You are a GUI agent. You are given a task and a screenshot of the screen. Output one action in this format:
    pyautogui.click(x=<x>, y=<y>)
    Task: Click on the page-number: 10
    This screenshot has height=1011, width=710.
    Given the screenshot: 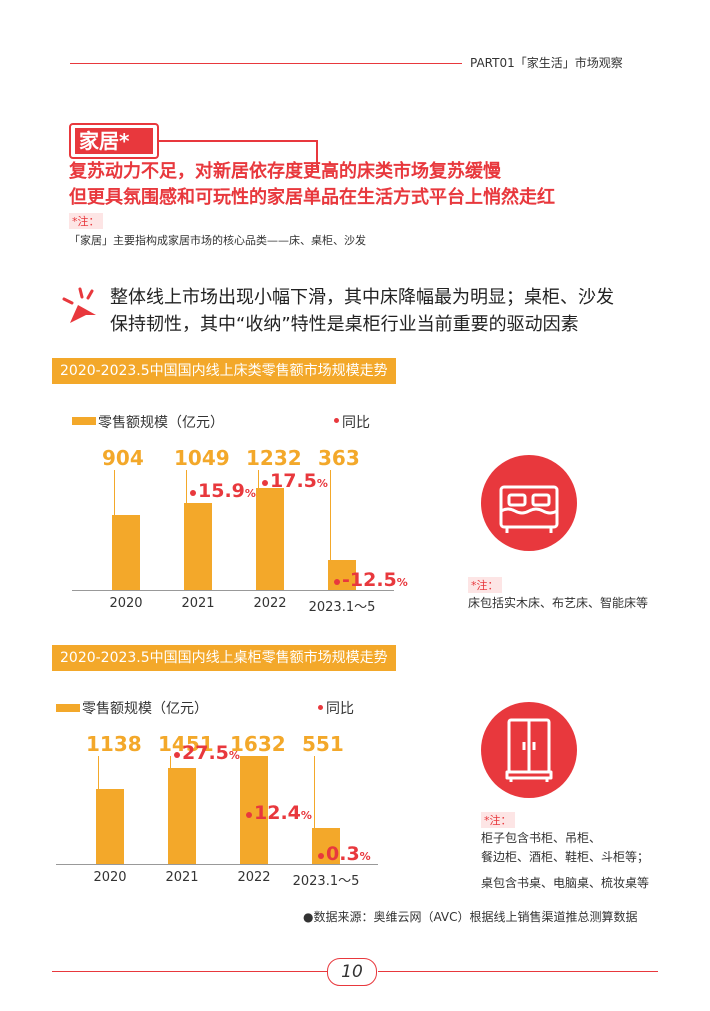 What is the action you would take?
    pyautogui.click(x=352, y=972)
    